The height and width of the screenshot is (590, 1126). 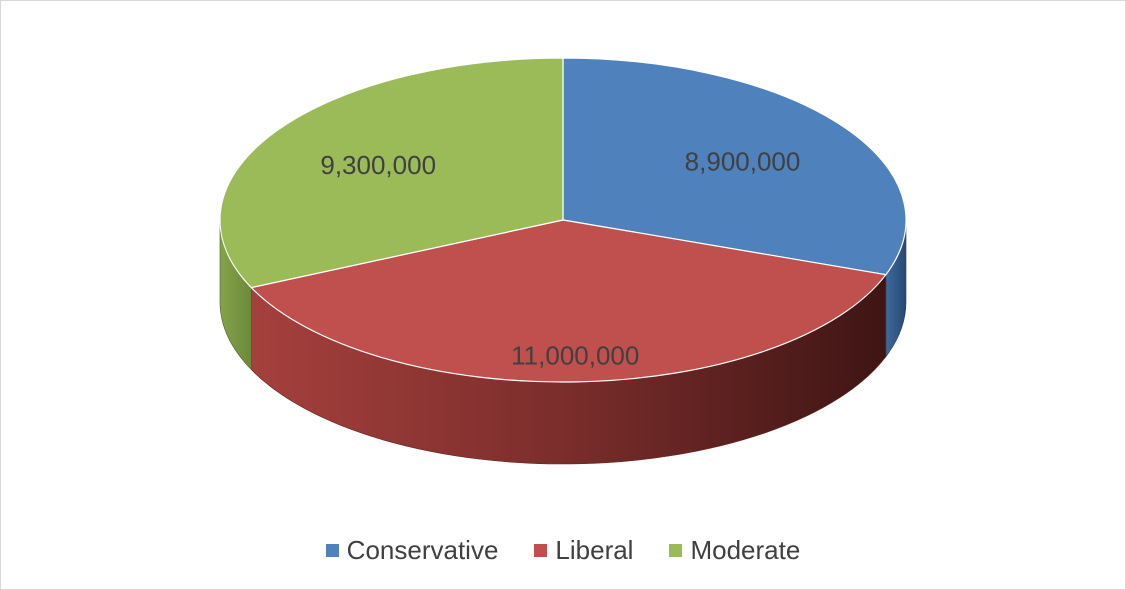 What do you see at coordinates (541, 550) in the screenshot?
I see `legend-swatch-liberal` at bounding box center [541, 550].